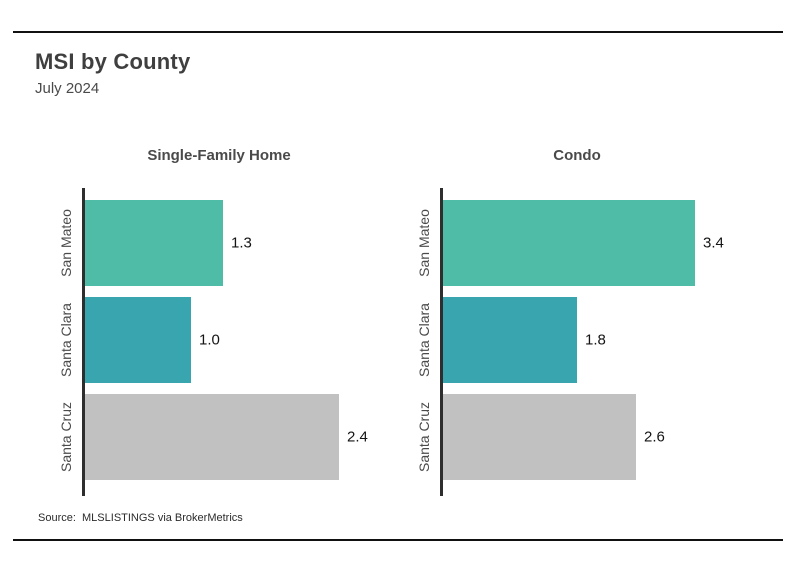 The image size is (799, 575). What do you see at coordinates (398, 32) in the screenshot?
I see `top-divider` at bounding box center [398, 32].